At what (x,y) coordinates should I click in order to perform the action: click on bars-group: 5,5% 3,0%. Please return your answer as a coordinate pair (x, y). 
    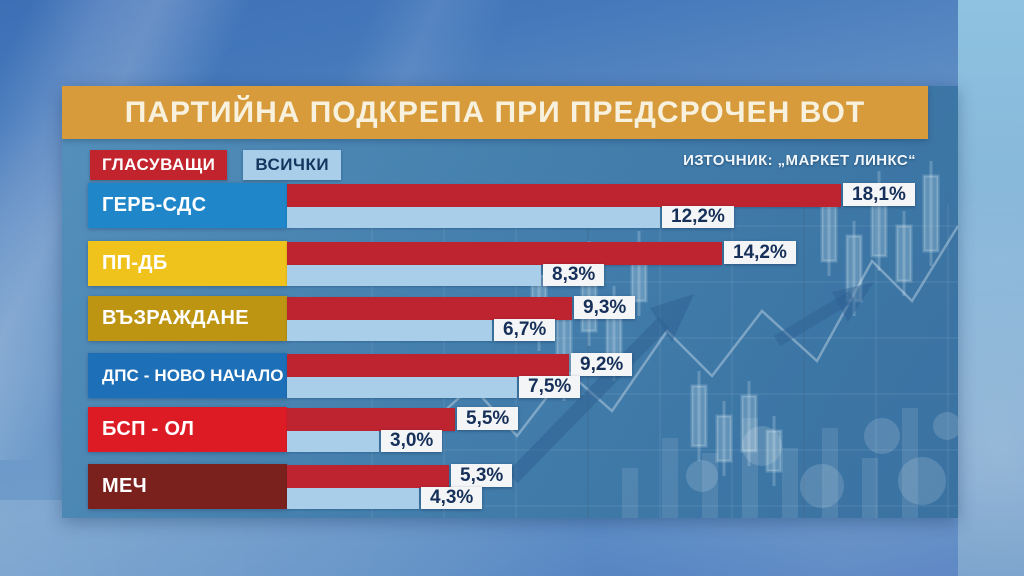
    Looking at the image, I should click on (612, 430).